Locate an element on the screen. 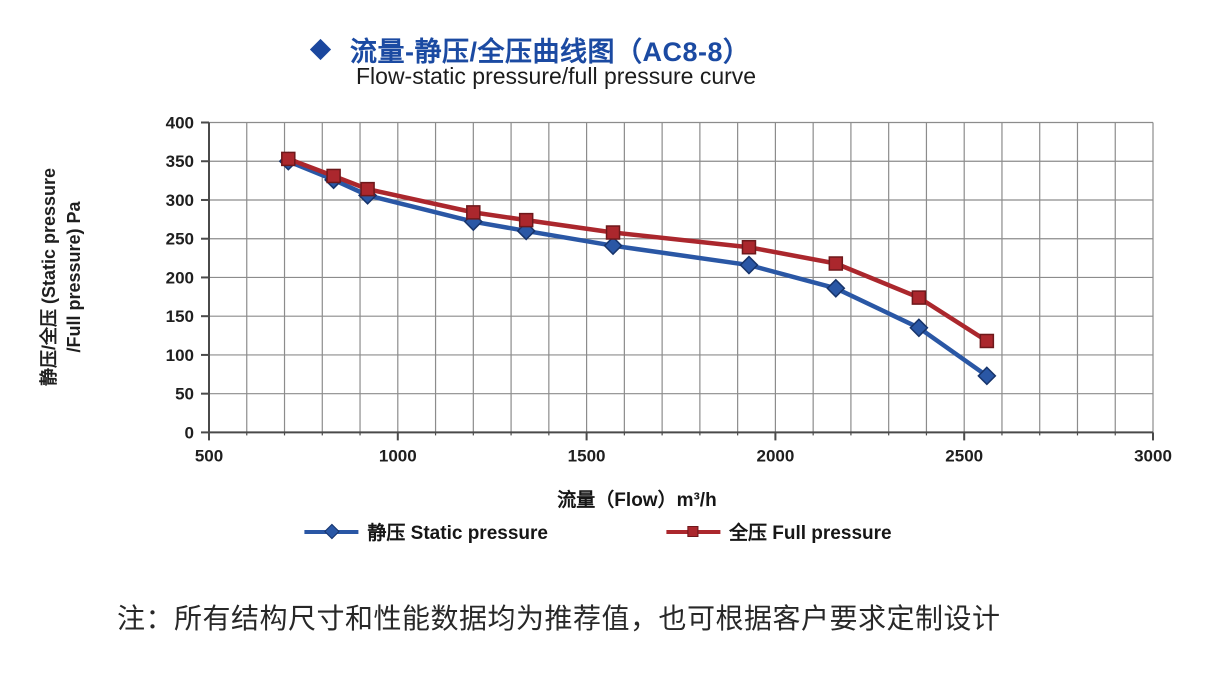 The width and height of the screenshot is (1223, 679). x-tick-label: 1500 is located at coordinates (587, 455).